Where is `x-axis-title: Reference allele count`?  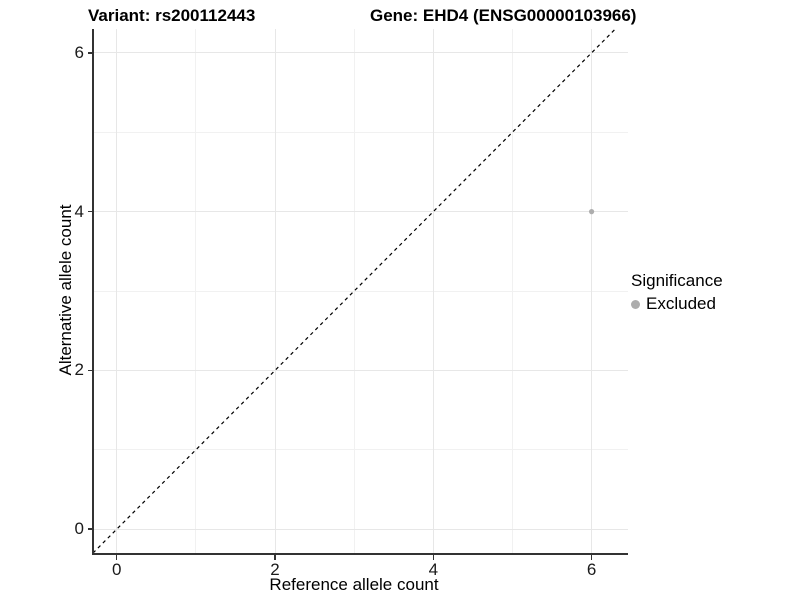
x-axis-title: Reference allele count is located at coordinates (354, 584).